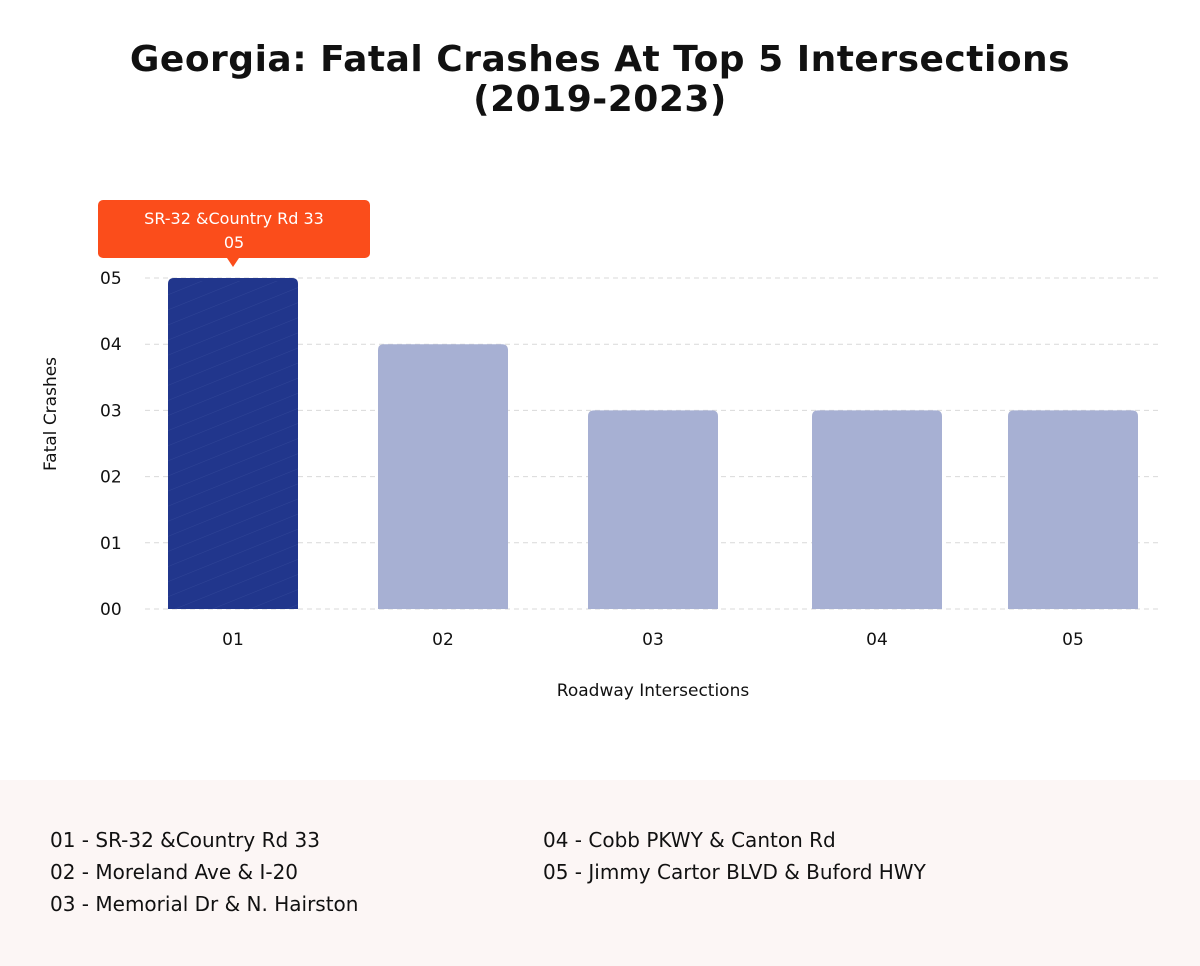  What do you see at coordinates (600, 99) in the screenshot?
I see `title-line-2: (2019-2023)` at bounding box center [600, 99].